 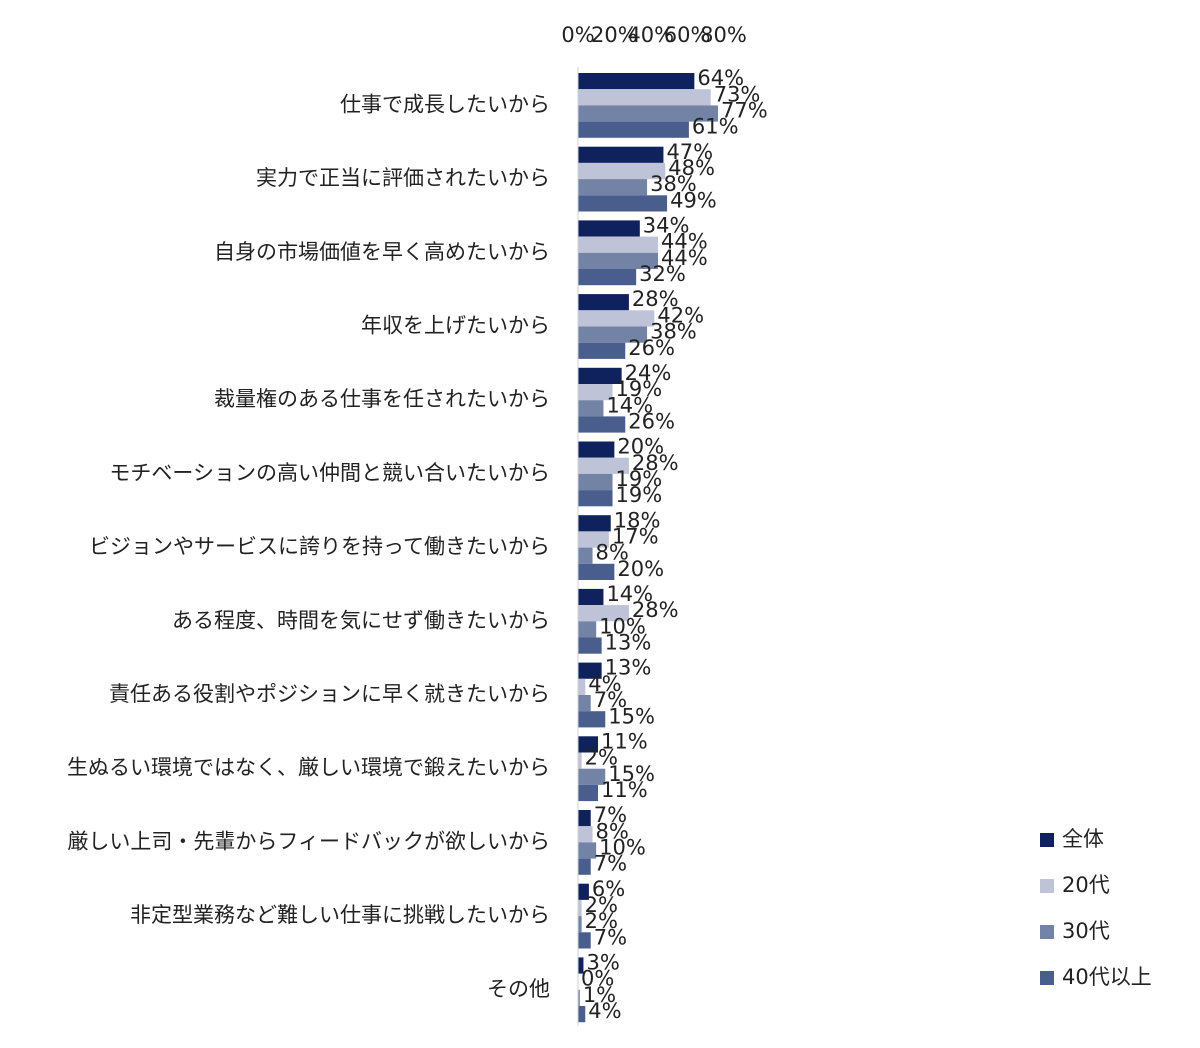 I want to click on bars, so click(x=648, y=548).